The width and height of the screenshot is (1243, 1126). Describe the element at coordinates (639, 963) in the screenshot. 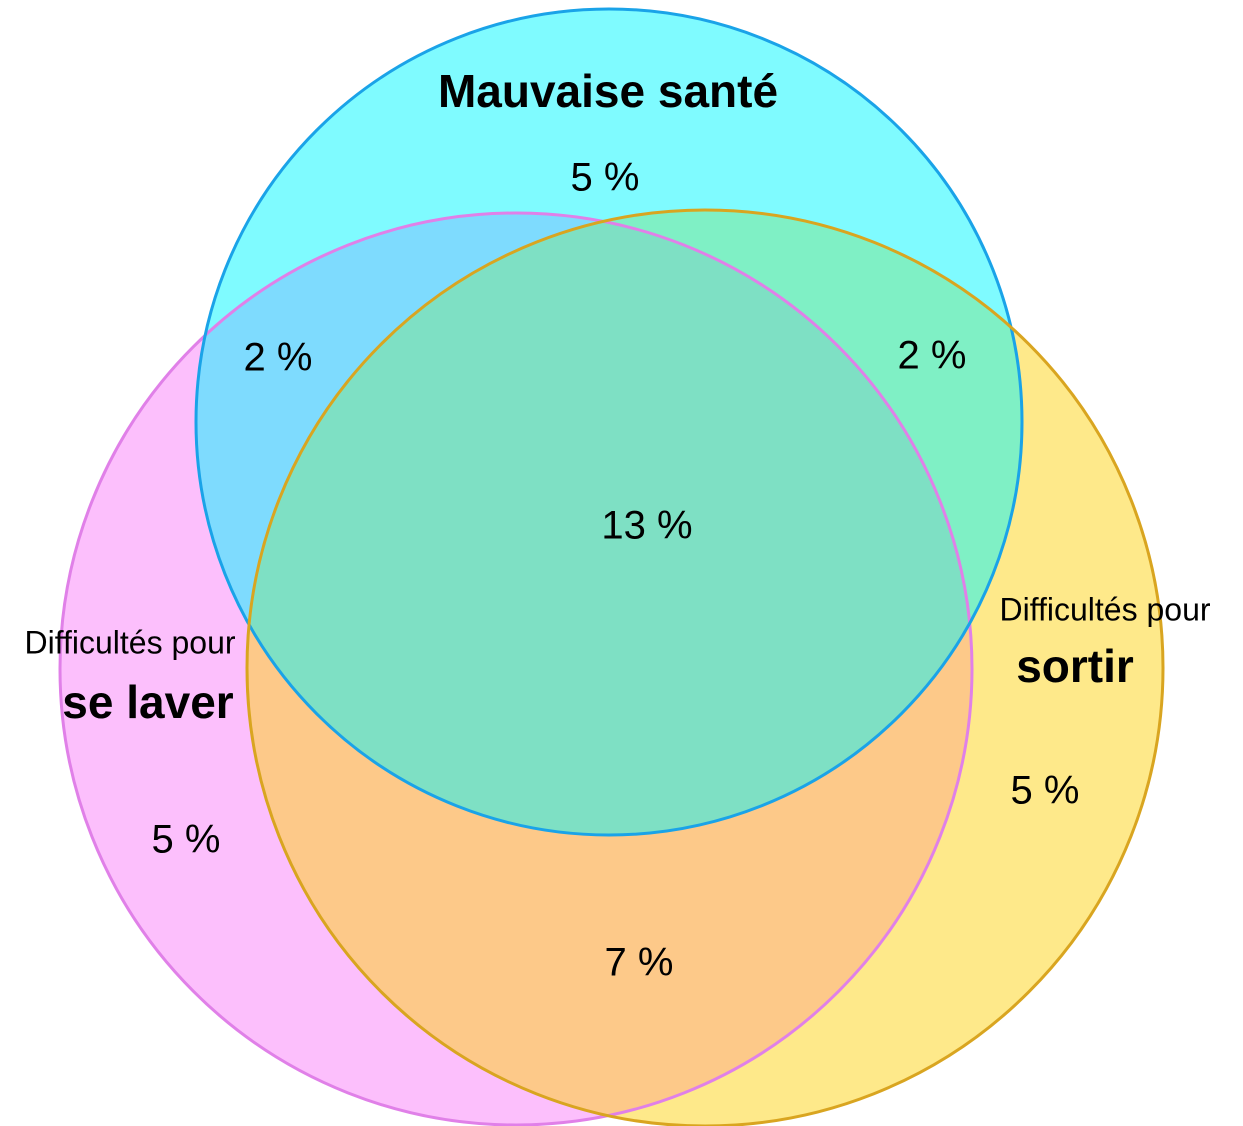

I see `region-label: 7 %` at that location.